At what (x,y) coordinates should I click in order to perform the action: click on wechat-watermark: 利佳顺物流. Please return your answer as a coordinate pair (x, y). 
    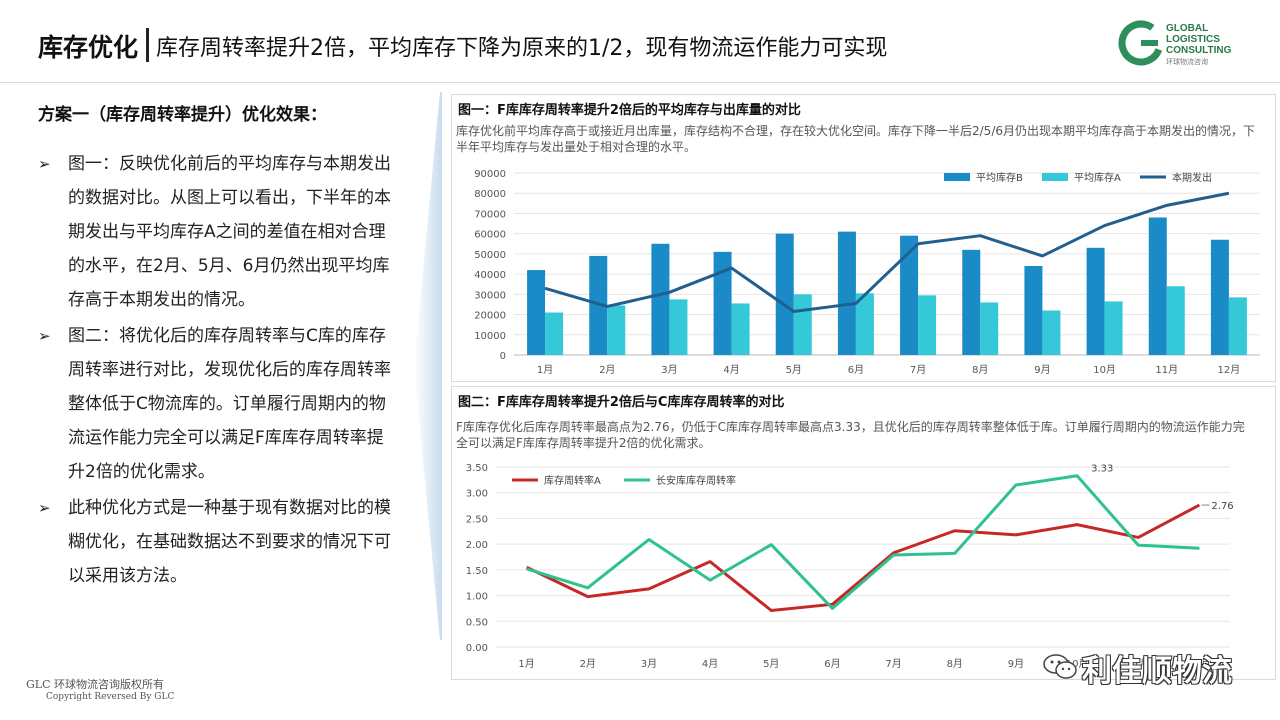
    Looking at the image, I should click on (1152, 667).